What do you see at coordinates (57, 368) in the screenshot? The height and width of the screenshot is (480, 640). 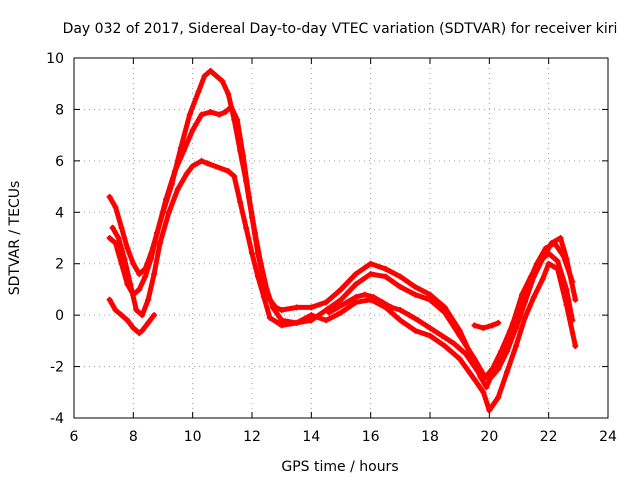 I see `y-tick-label: -2` at bounding box center [57, 368].